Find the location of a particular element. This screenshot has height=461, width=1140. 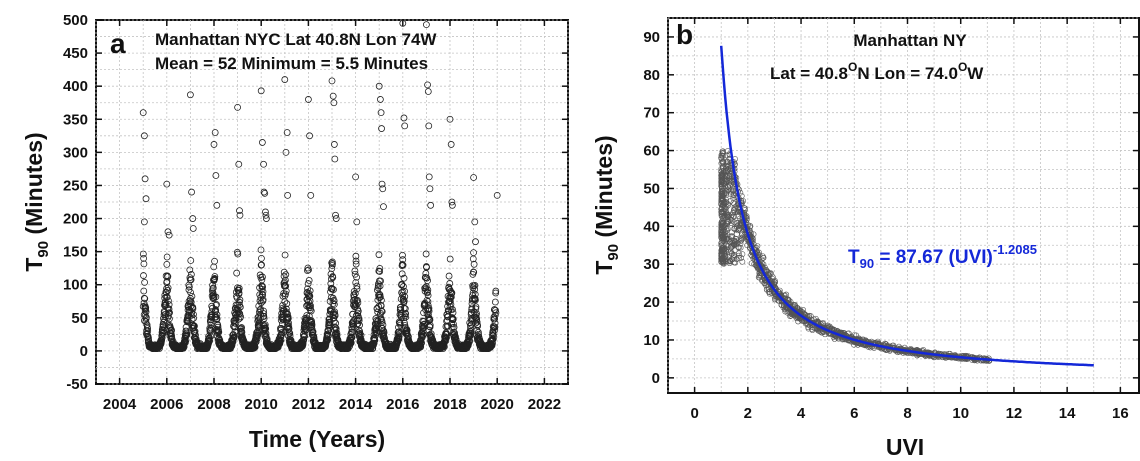

panel-a-xtick-label: 2016 is located at coordinates (402, 404).